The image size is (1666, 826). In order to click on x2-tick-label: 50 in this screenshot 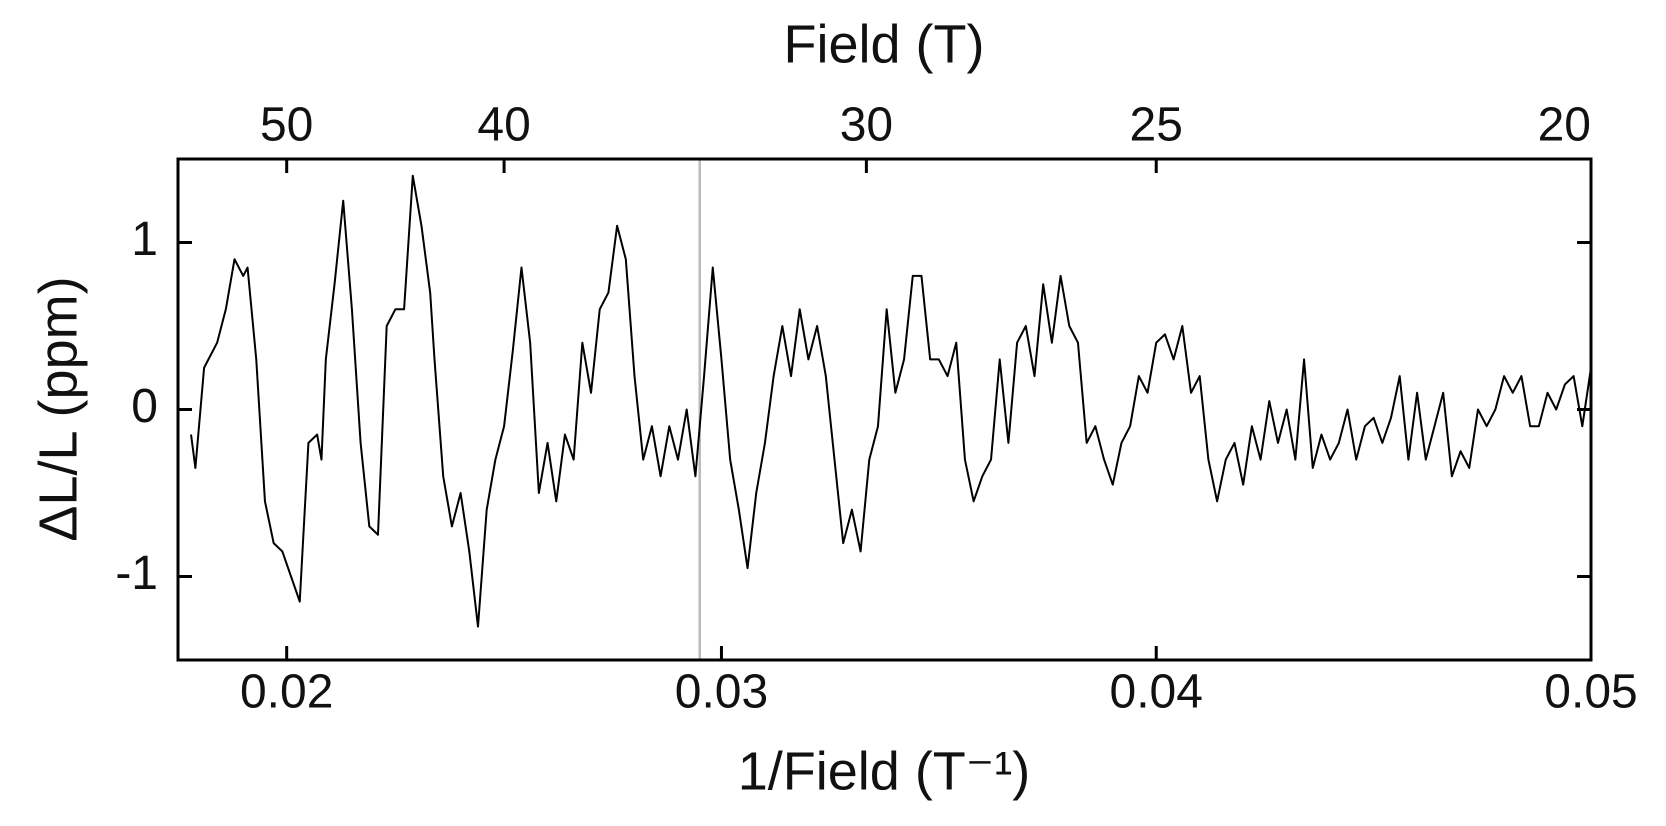, I will do `click(286, 125)`.